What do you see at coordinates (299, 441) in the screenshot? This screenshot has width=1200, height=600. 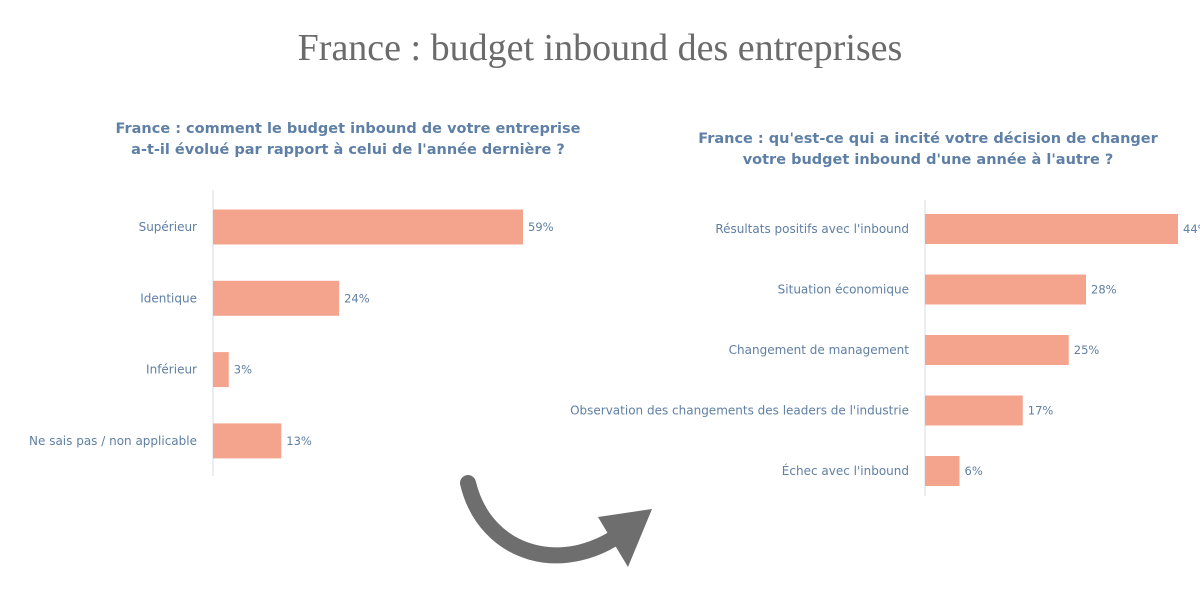 I see `value-label: 13%` at bounding box center [299, 441].